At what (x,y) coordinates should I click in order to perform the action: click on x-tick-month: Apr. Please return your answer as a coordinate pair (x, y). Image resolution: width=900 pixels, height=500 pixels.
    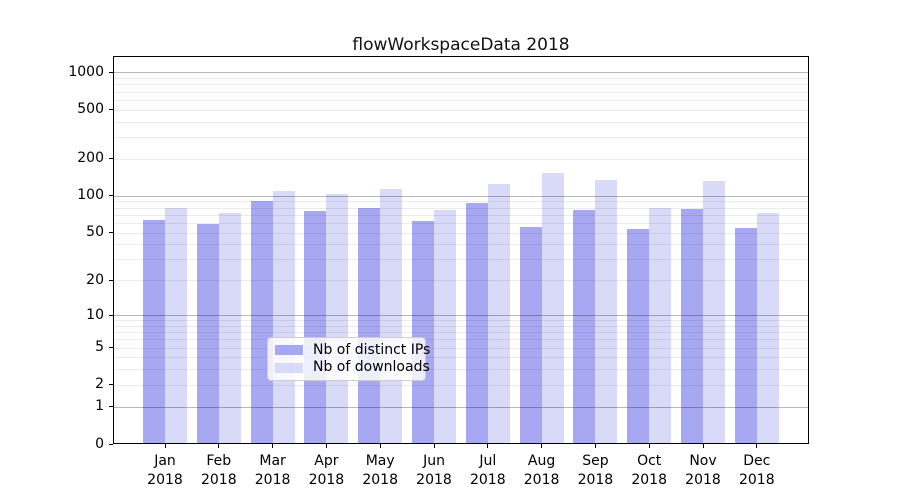
    Looking at the image, I should click on (326, 461).